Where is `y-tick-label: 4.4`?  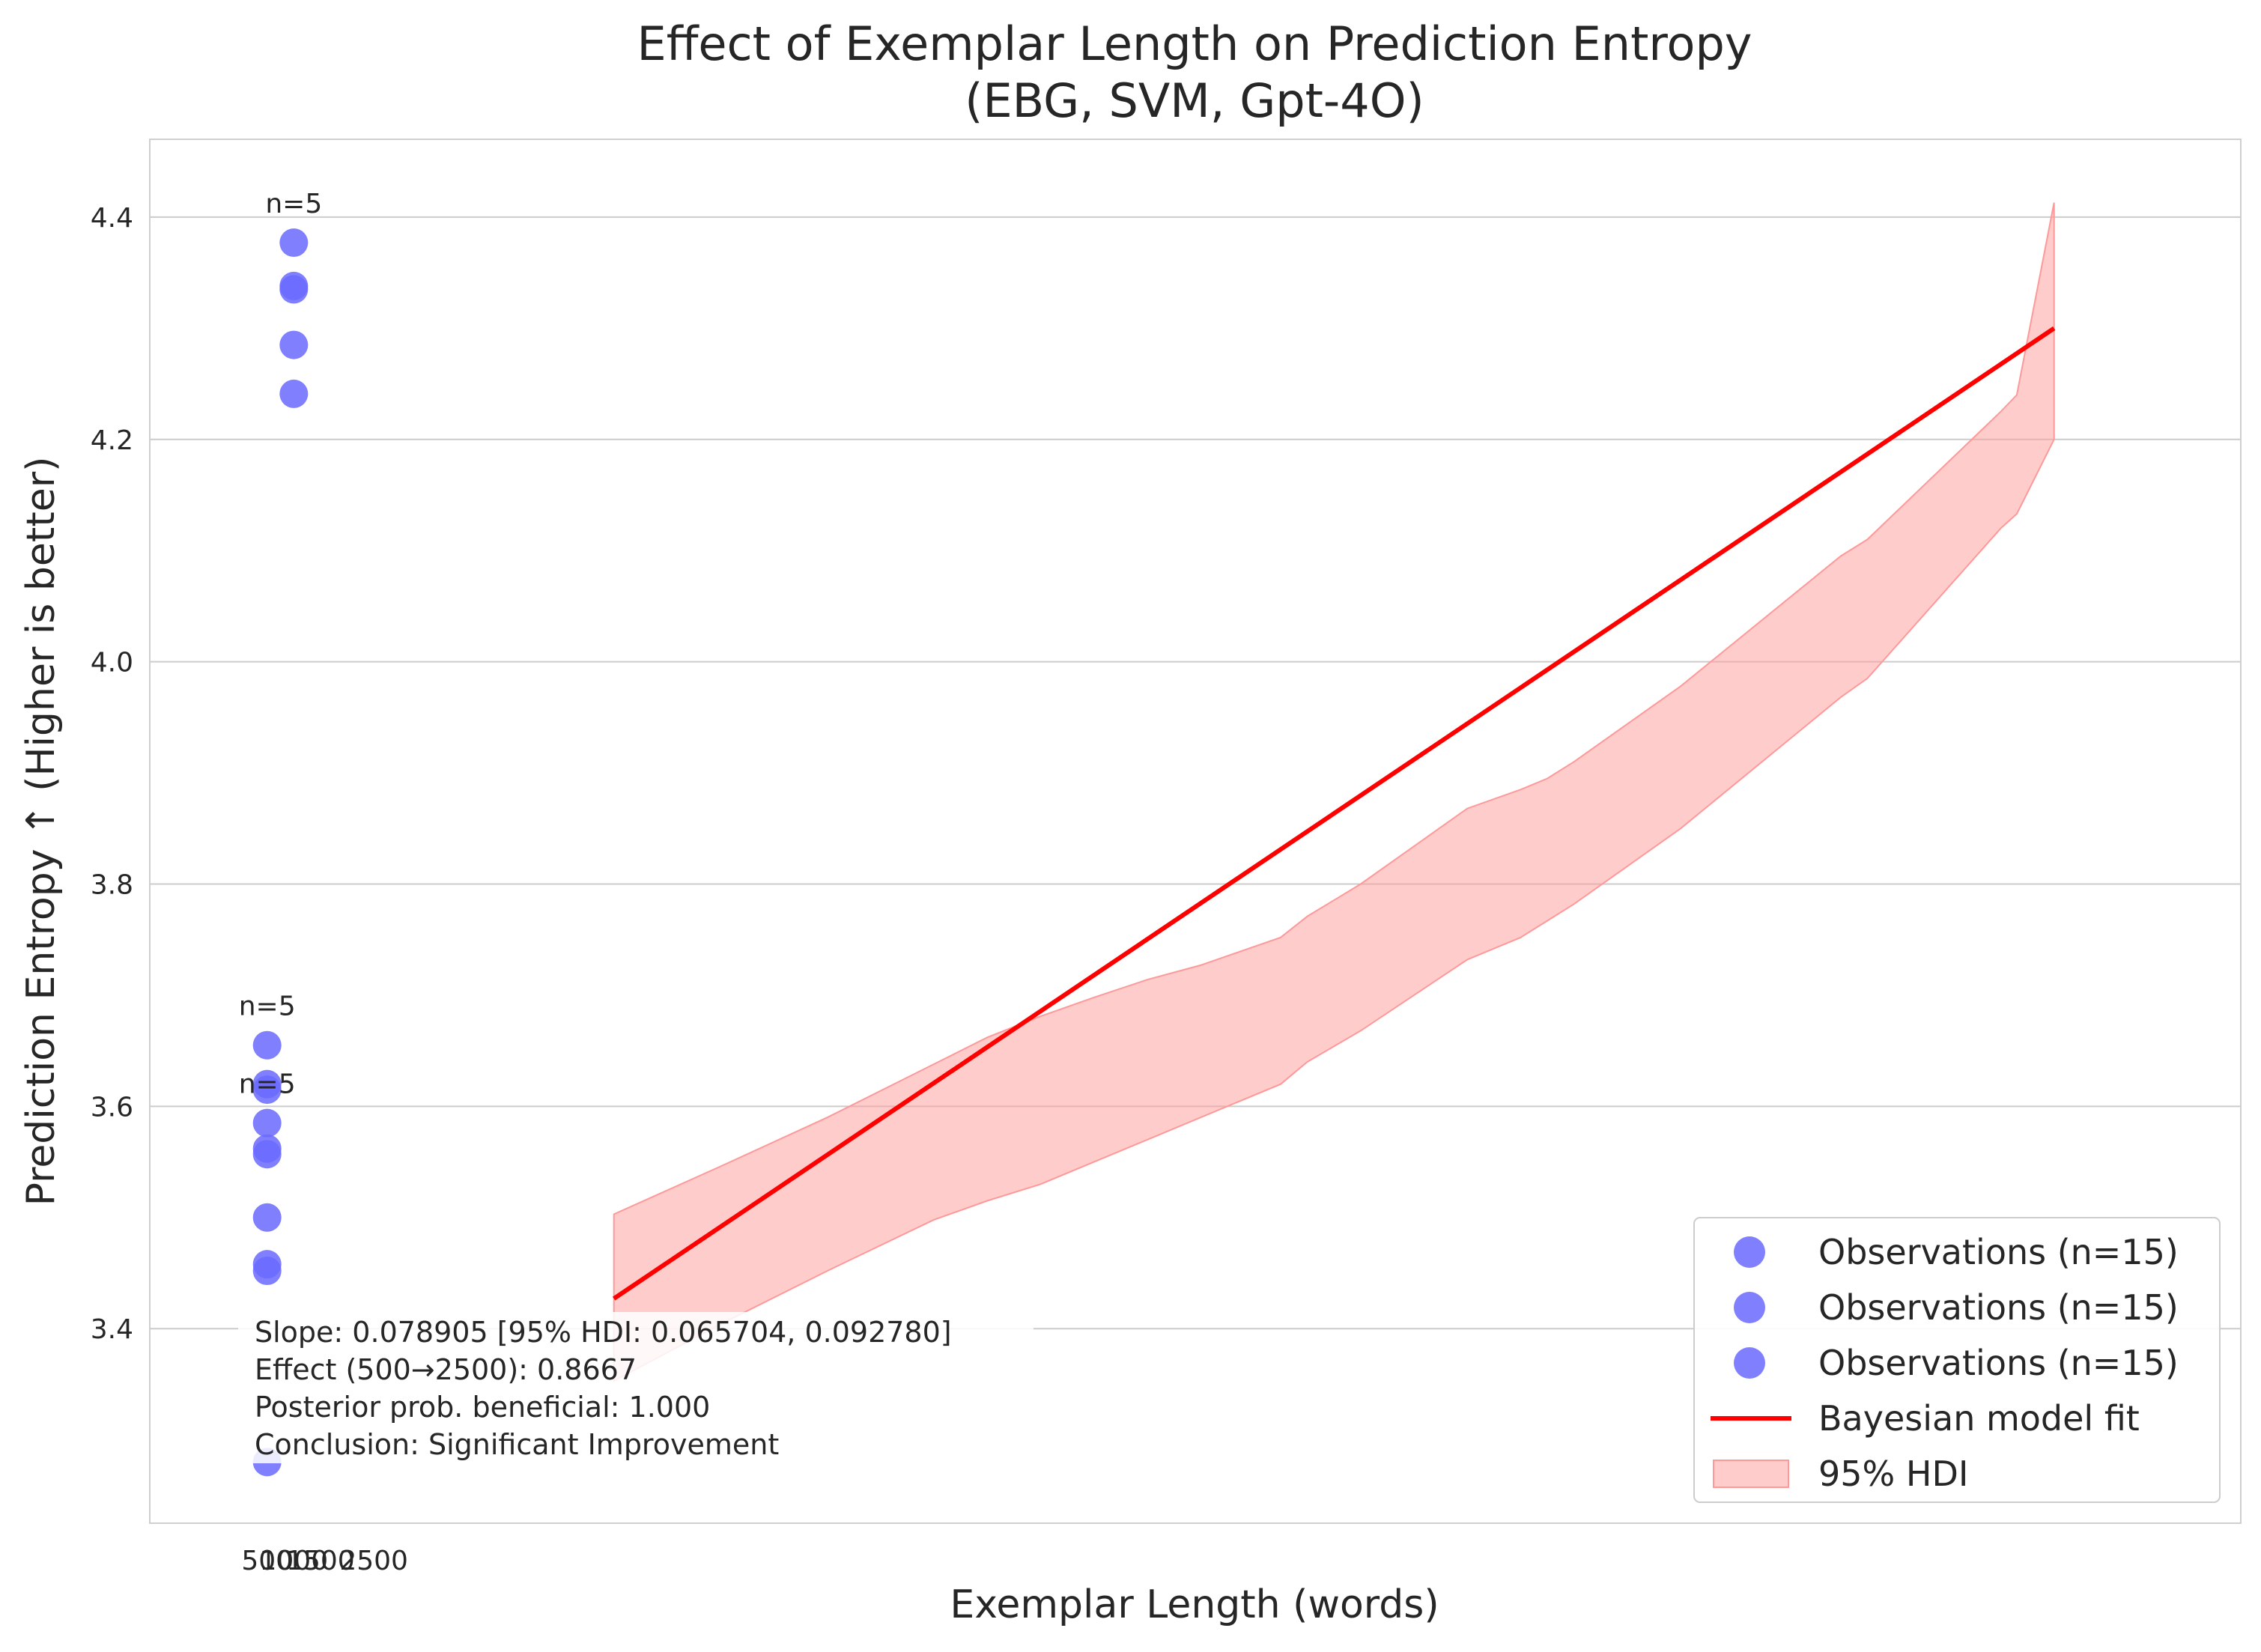 y-tick-label: 4.4 is located at coordinates (112, 219).